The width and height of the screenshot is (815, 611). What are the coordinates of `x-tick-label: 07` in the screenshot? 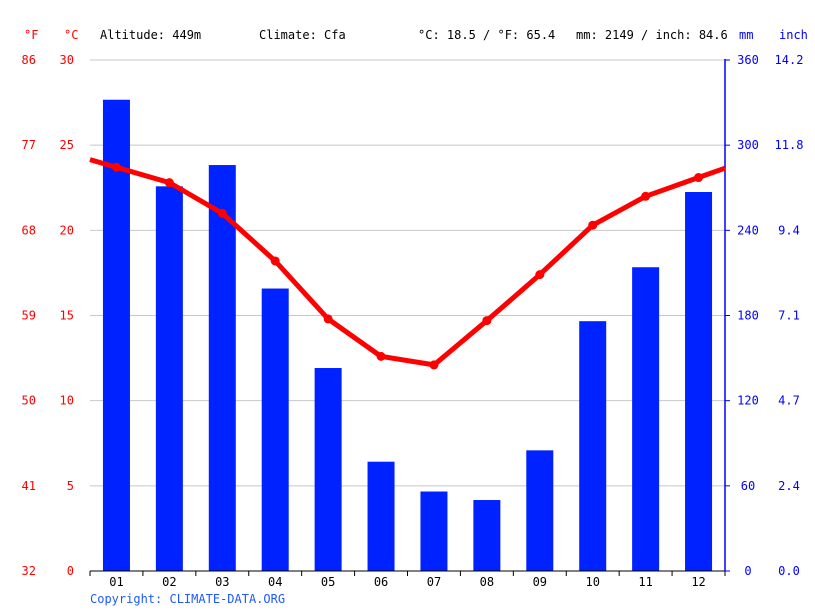 It's located at (434, 582).